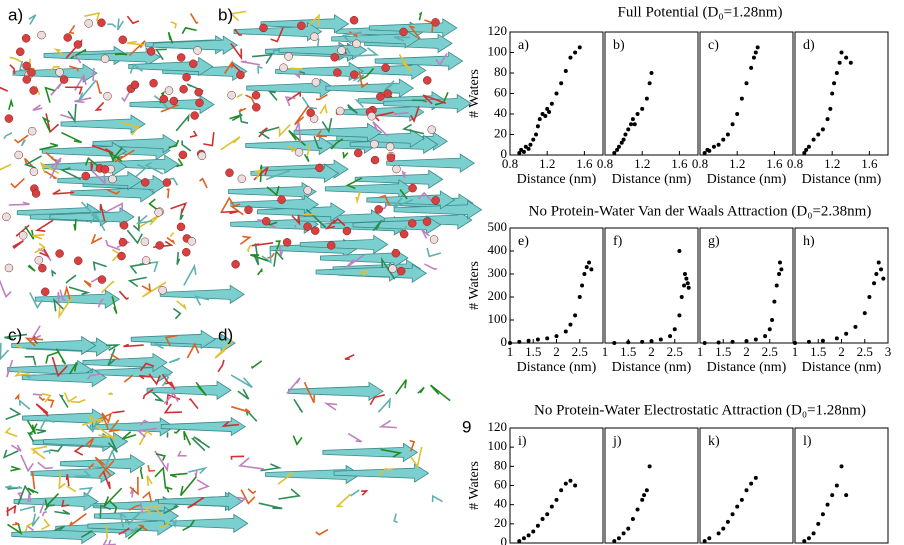 Image resolution: width=904 pixels, height=545 pixels. What do you see at coordinates (557, 367) in the screenshot?
I see `x-axis-label: Distance (nm)` at bounding box center [557, 367].